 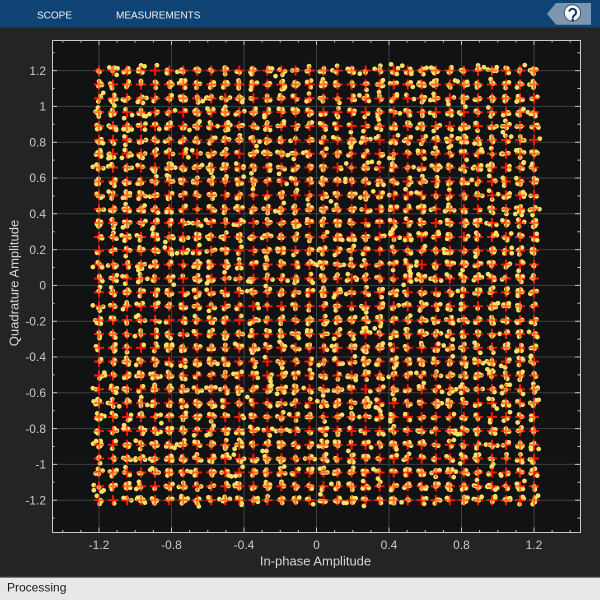 I want to click on svg-text: -1, so click(x=40, y=465).